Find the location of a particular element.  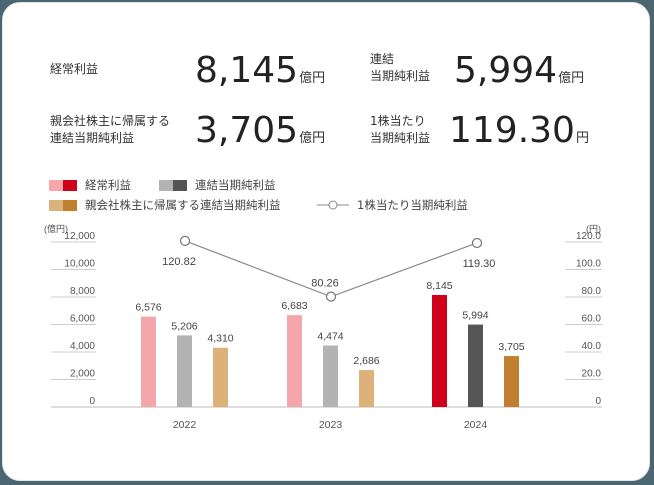

eps-value-label: 120.82 is located at coordinates (179, 262).